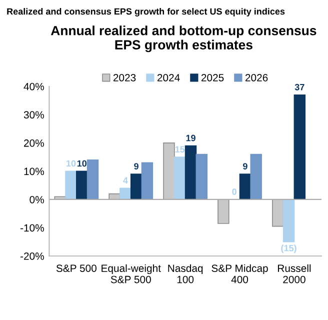 The width and height of the screenshot is (328, 320). What do you see at coordinates (34, 172) in the screenshot?
I see `y-tick-label: 10%` at bounding box center [34, 172].